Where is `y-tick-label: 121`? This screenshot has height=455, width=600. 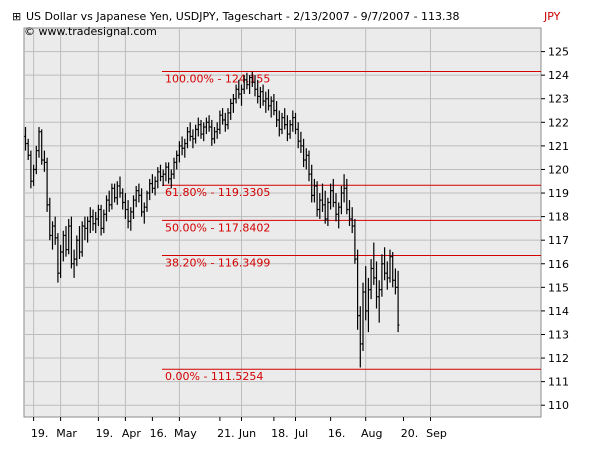 y-tick-label: 121 is located at coordinates (558, 146).